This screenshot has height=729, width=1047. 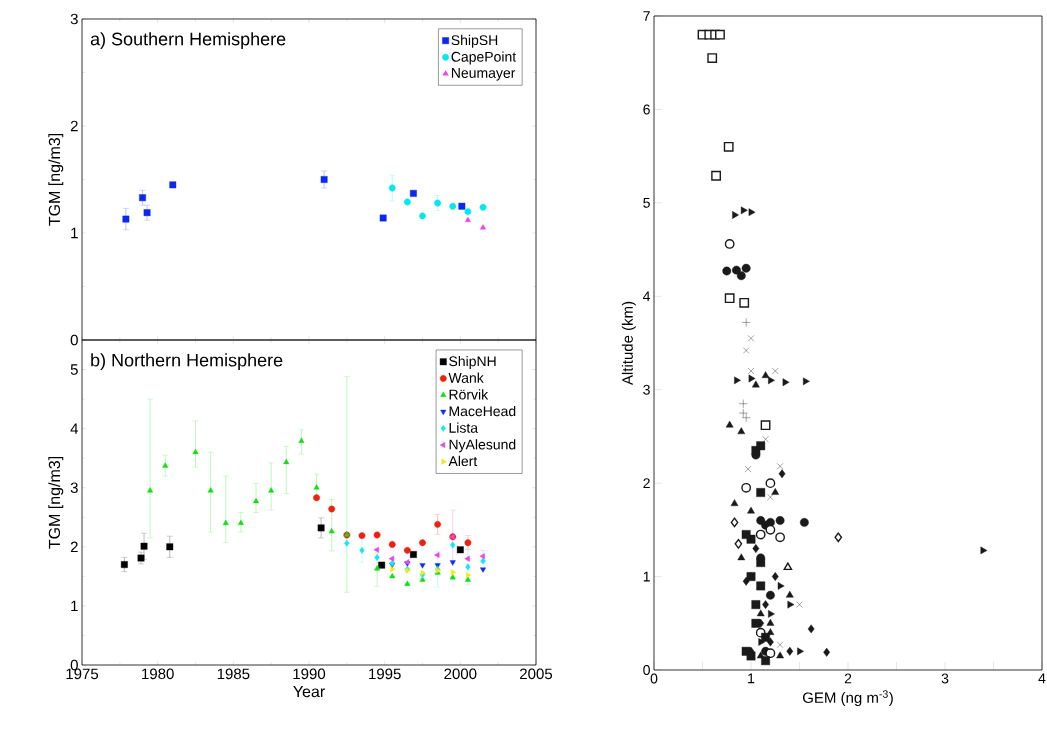 What do you see at coordinates (482, 411) in the screenshot?
I see `legend-label: MaceHead` at bounding box center [482, 411].